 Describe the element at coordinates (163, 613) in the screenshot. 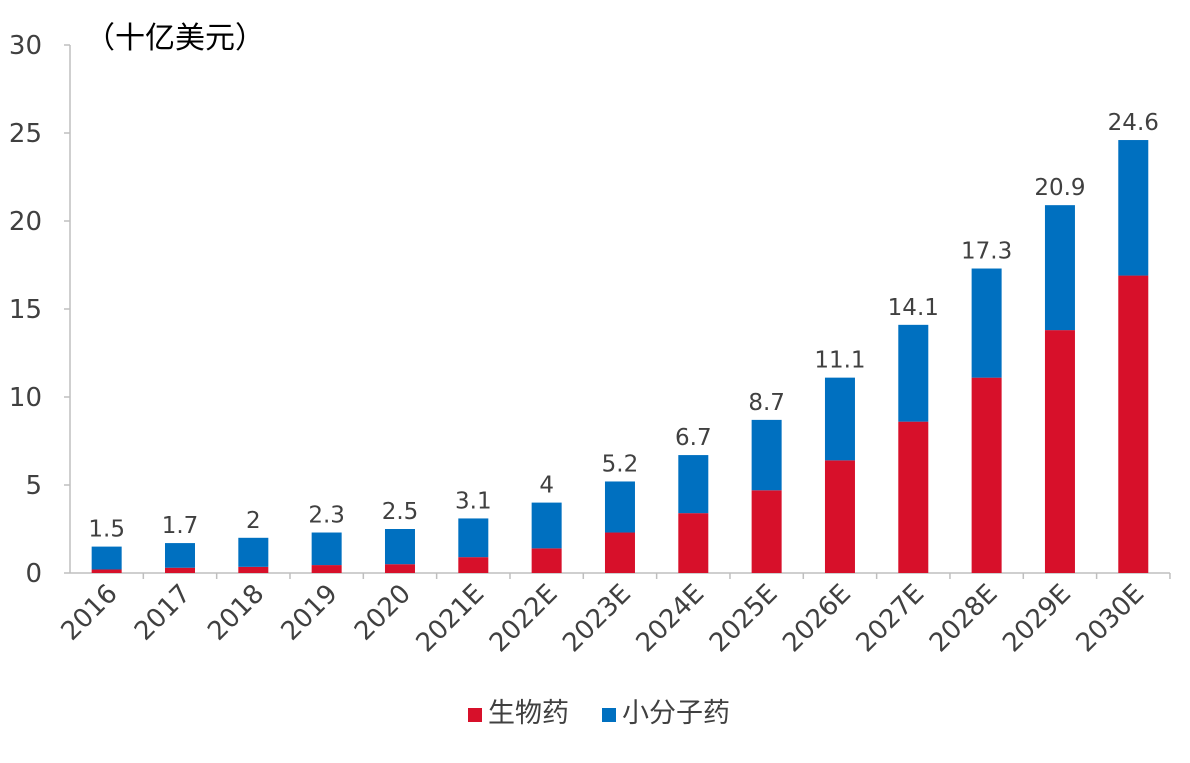

I see `x-tick-label: 2017` at that location.